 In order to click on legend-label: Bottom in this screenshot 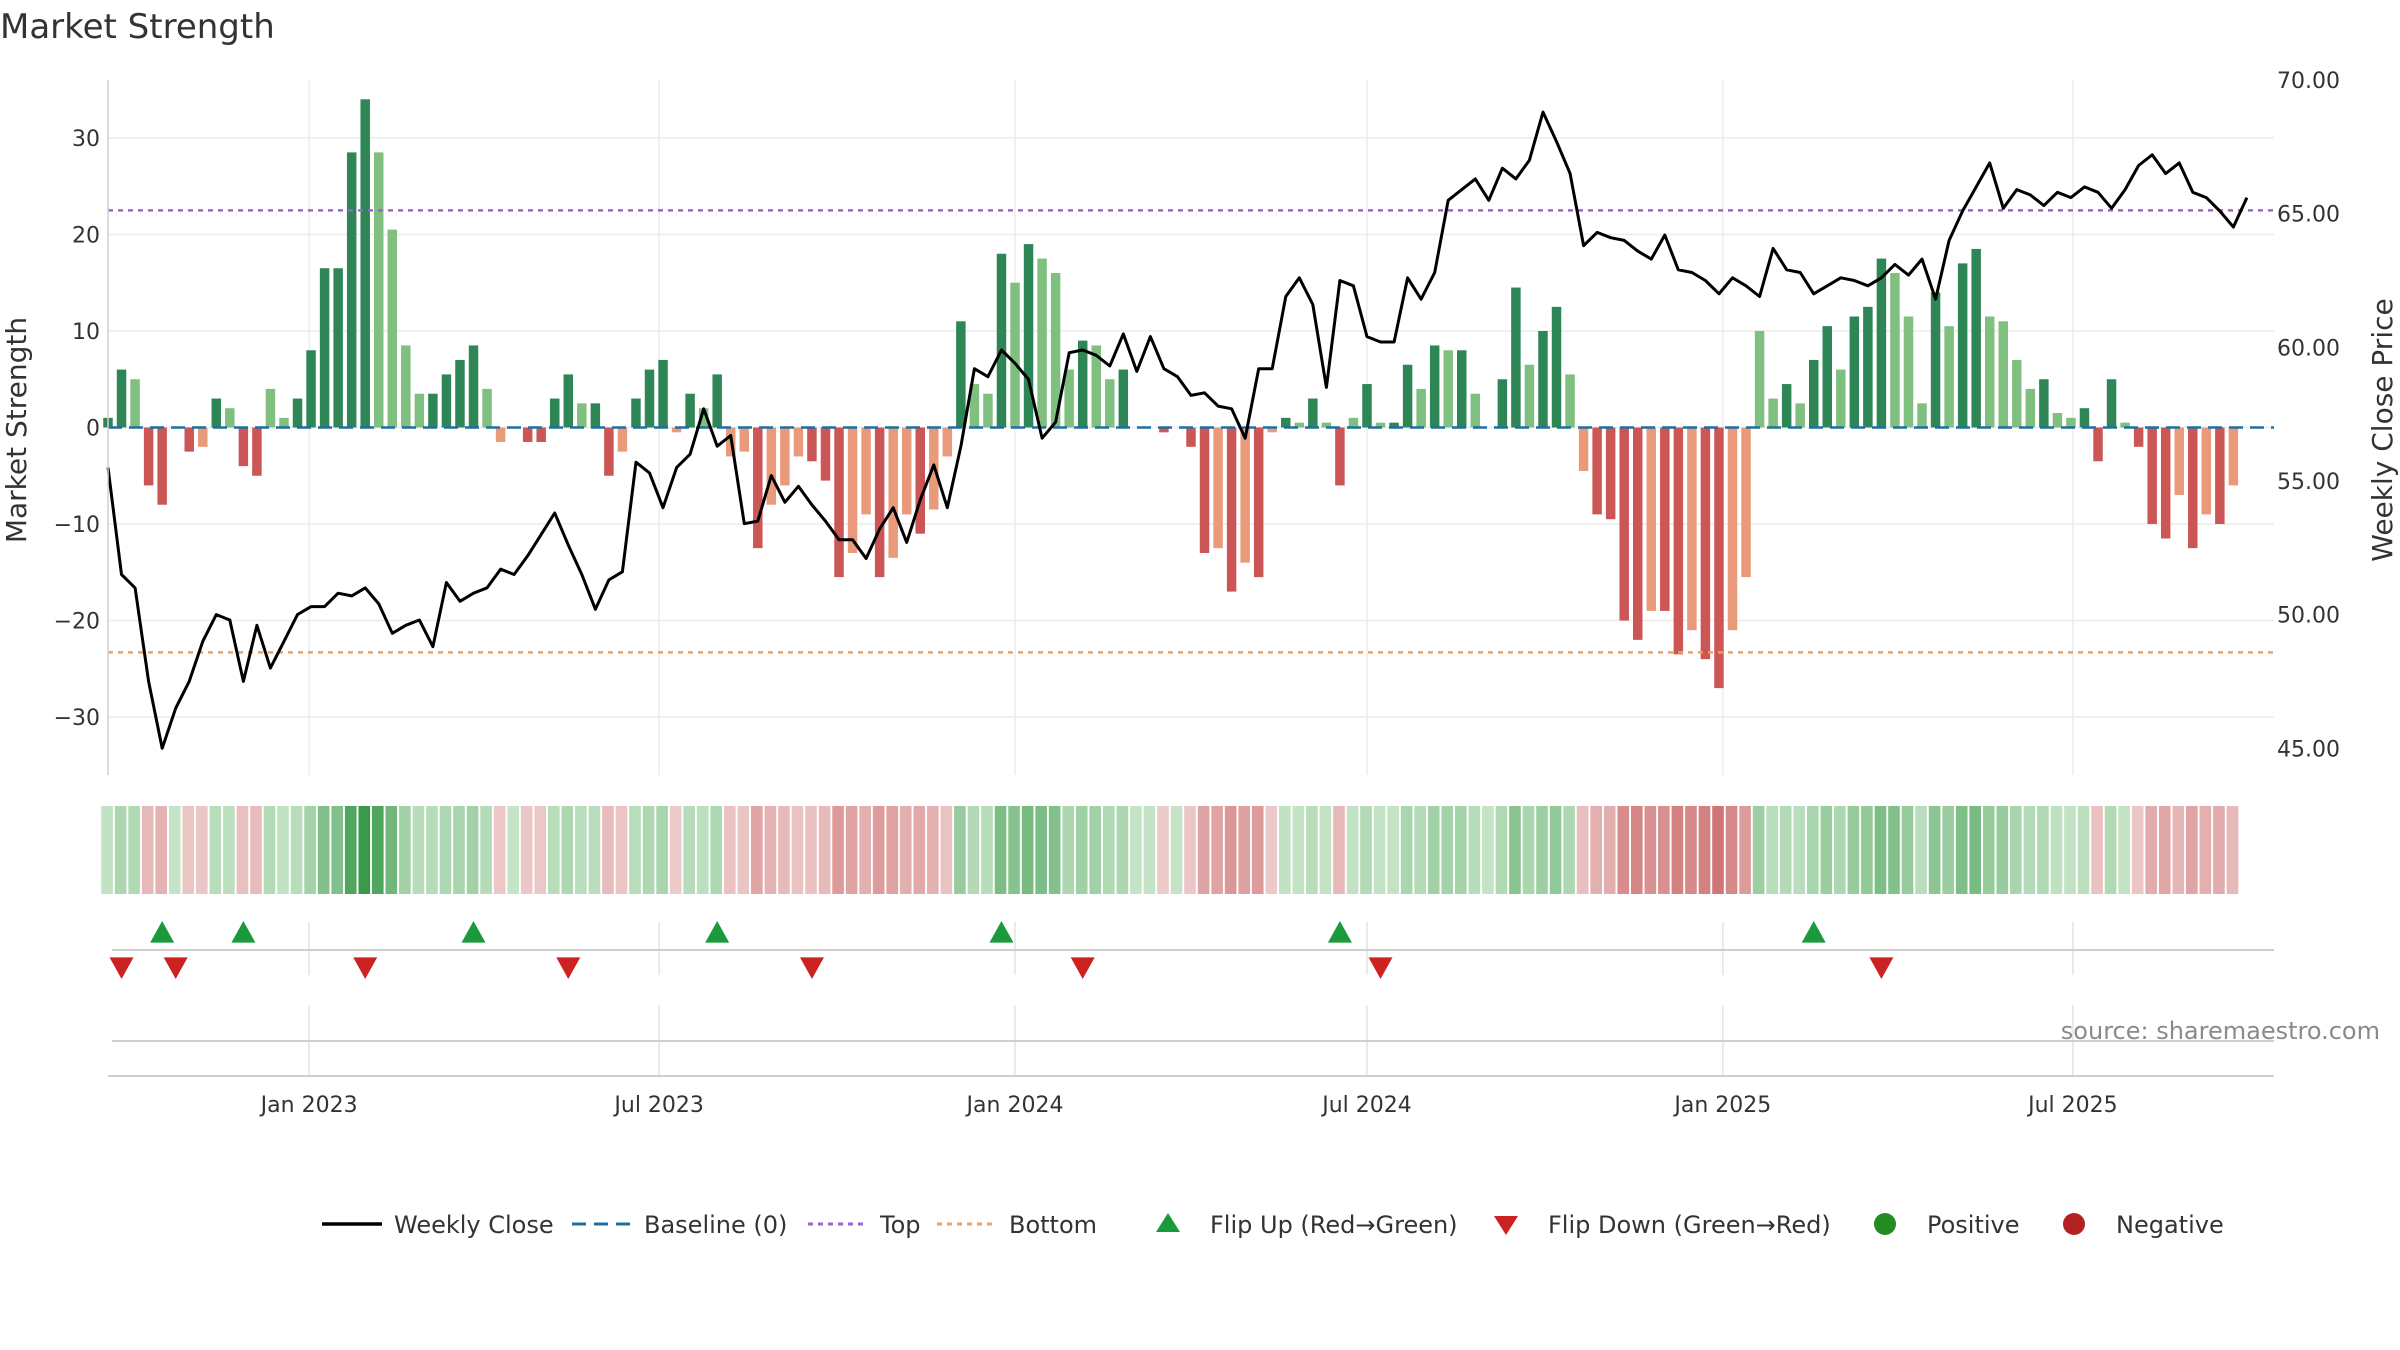, I will do `click(1053, 1225)`.